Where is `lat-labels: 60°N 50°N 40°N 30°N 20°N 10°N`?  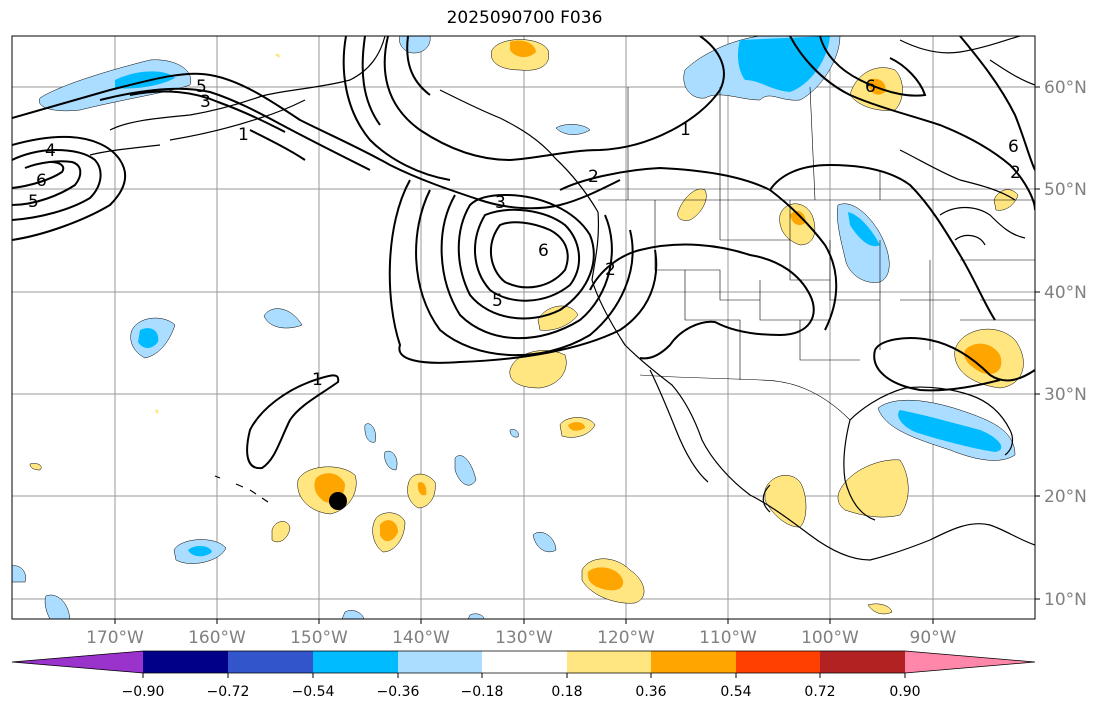
lat-labels: 60°N 50°N 40°N 30°N 20°N 10°N is located at coordinates (1065, 344).